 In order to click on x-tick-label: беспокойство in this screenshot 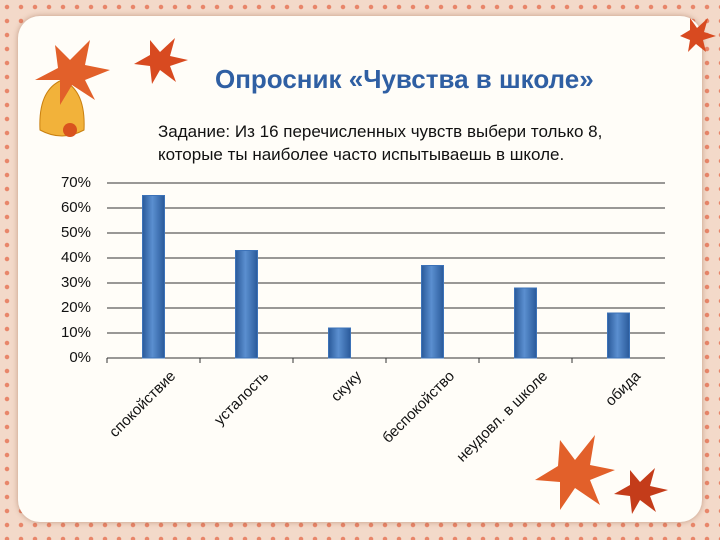, I will do `click(418, 407)`.